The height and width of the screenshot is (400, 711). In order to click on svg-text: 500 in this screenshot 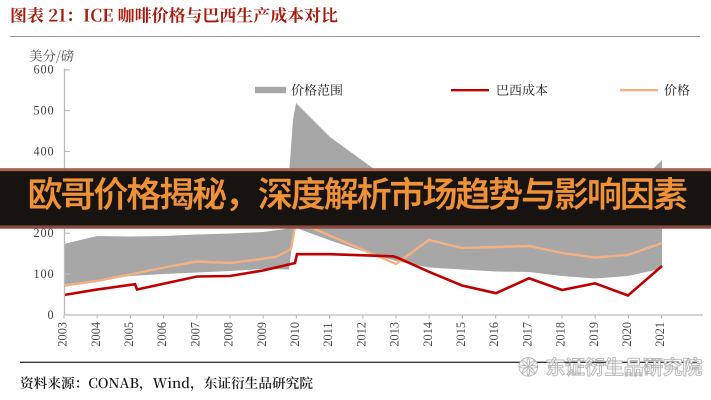, I will do `click(44, 110)`.